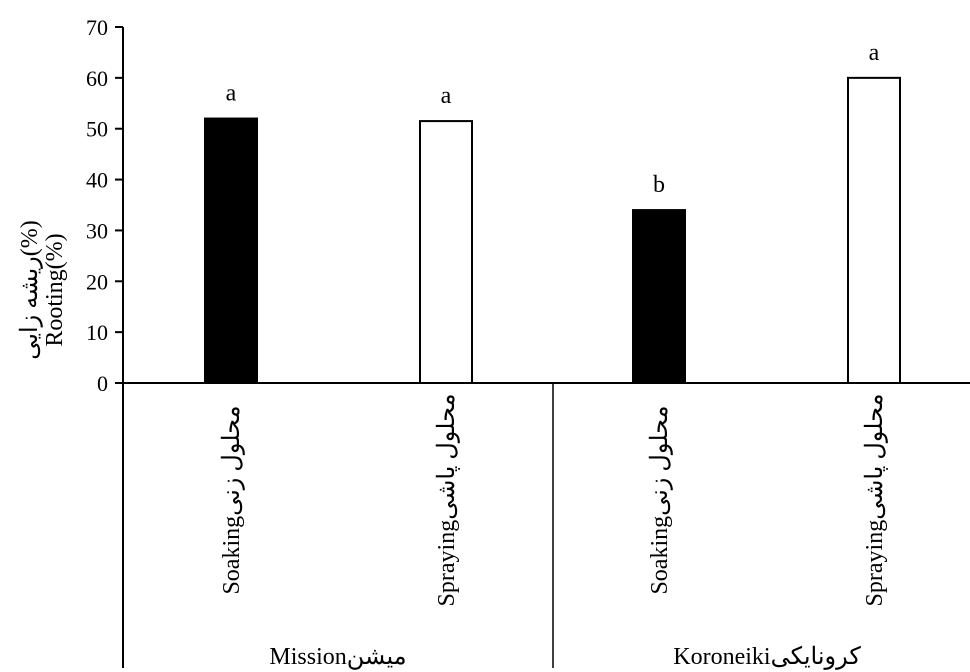 This screenshot has width=970, height=672. Describe the element at coordinates (875, 500) in the screenshot. I see `category-label-2-2: Sprayingمحلول پاشی` at that location.